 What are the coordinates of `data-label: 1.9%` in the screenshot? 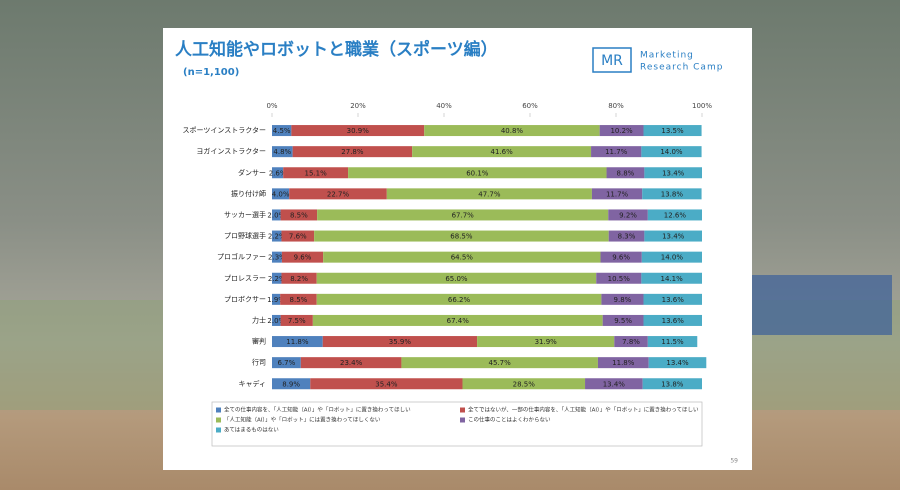 It's located at (276, 300).